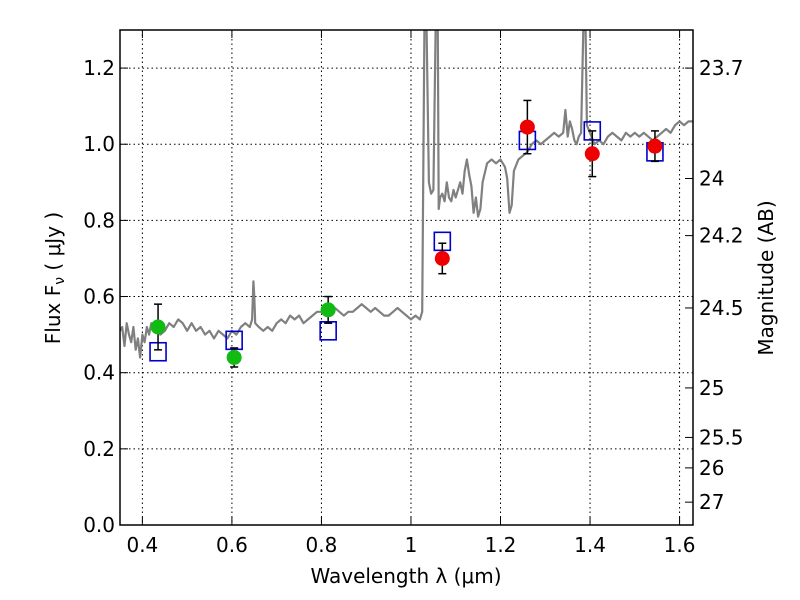 The height and width of the screenshot is (600, 800). I want to click on x-tick-label: 0.6, so click(232, 545).